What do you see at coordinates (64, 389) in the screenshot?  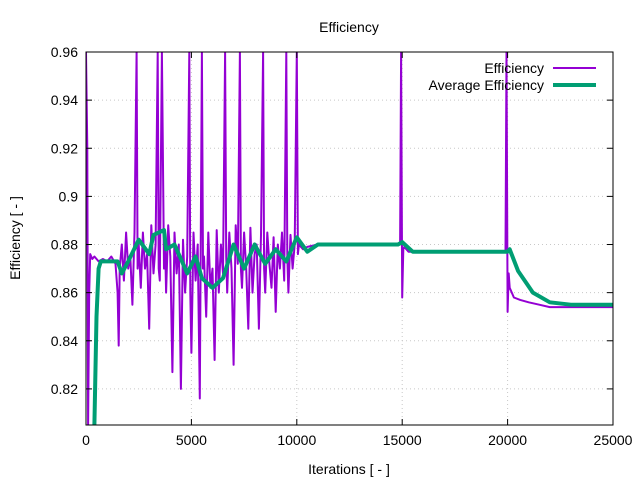 I see `y-tick-label: 0.82` at bounding box center [64, 389].